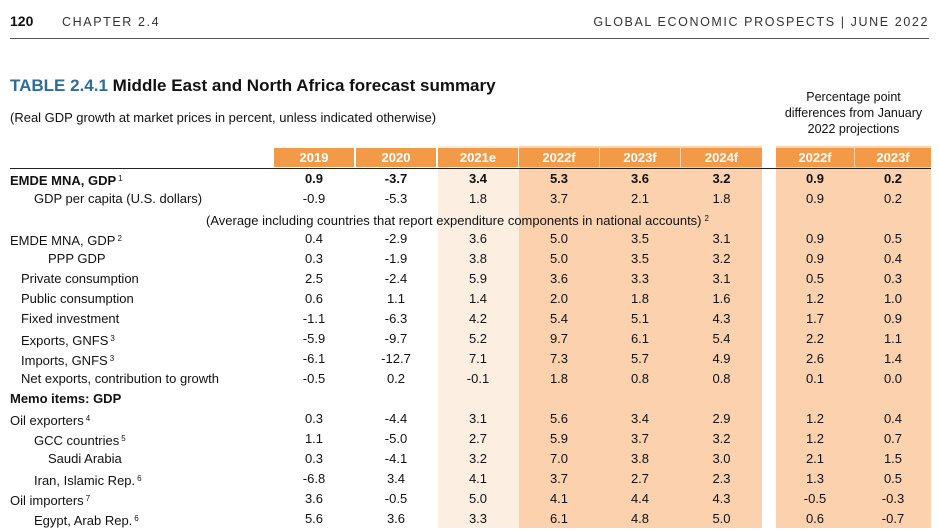  I want to click on row-label-text: GDP per capita (U.S. dollars), so click(118, 198).